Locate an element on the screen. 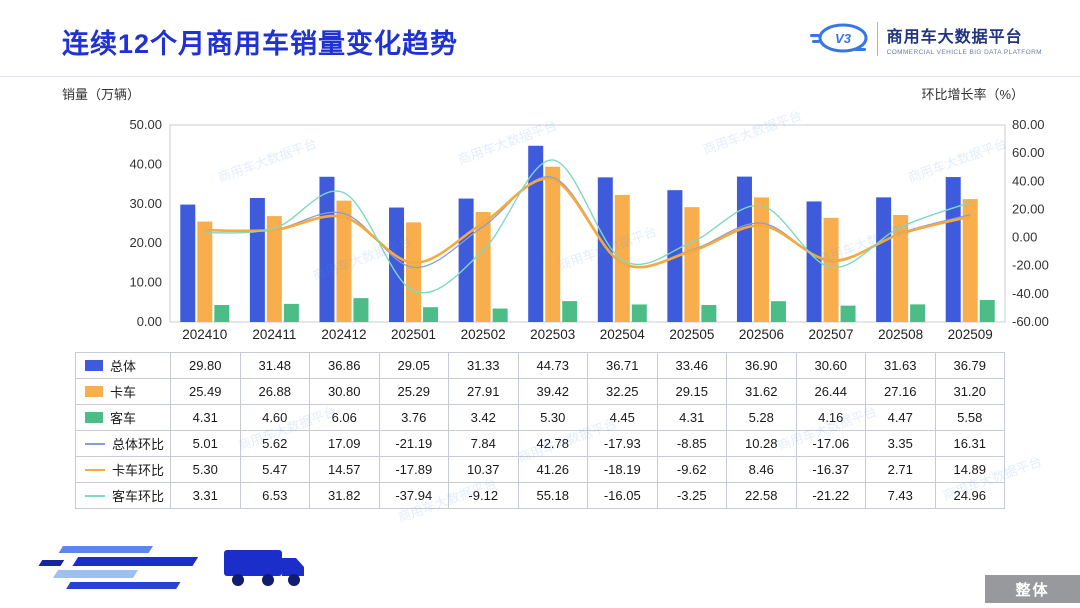 The image size is (1080, 608). category-label: 202509 is located at coordinates (970, 334).